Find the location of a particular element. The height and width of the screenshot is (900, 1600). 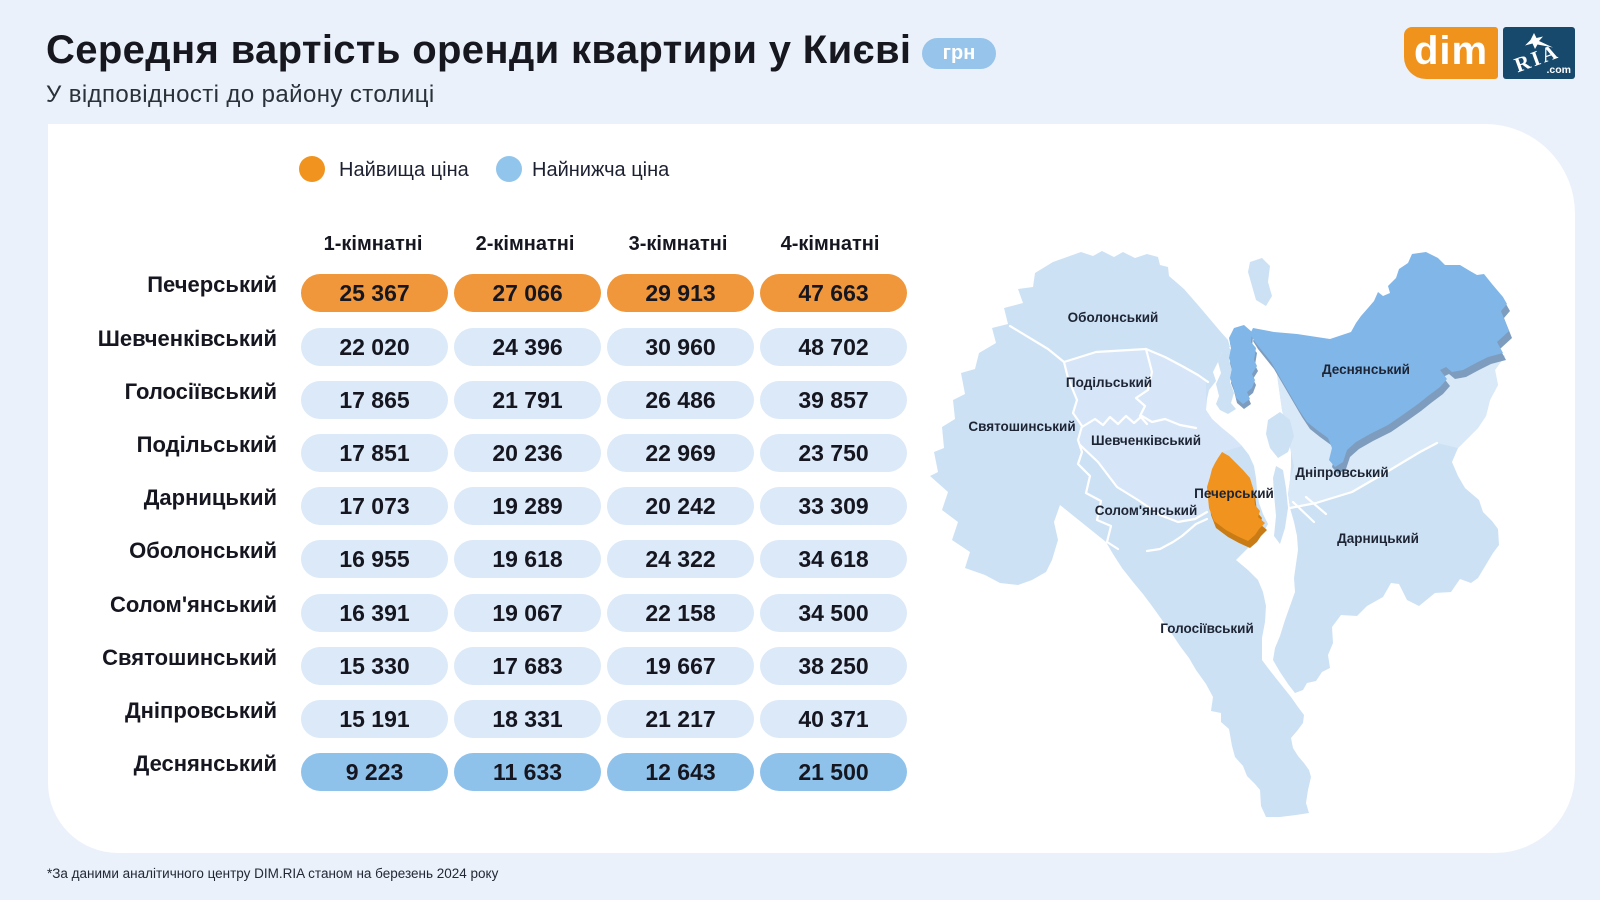

svg-text: Дніпровський is located at coordinates (1341, 472).